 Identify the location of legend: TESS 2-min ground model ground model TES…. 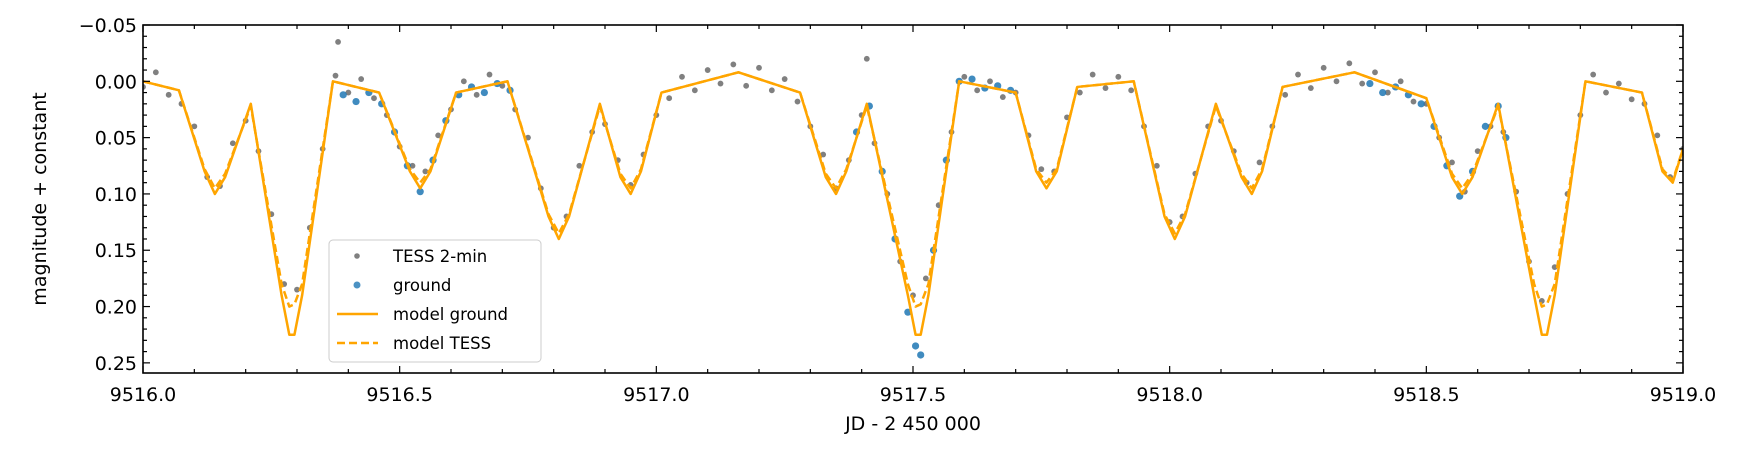
(435, 301).